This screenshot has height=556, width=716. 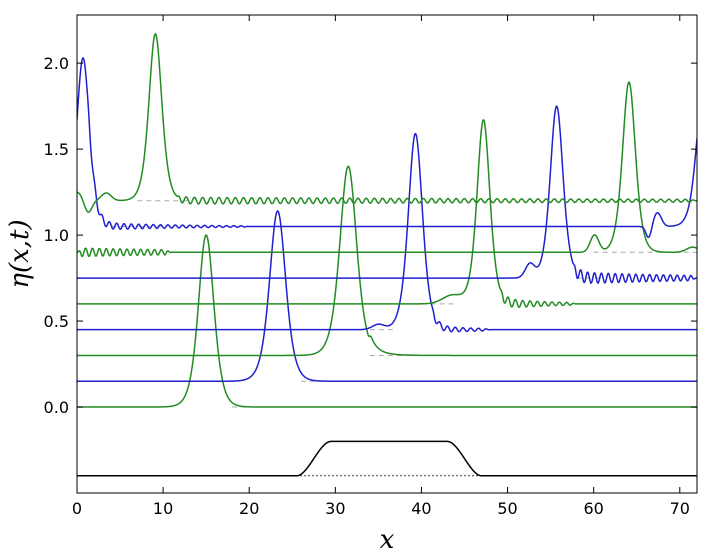 What do you see at coordinates (593, 508) in the screenshot?
I see `x-tick-label-6: 60` at bounding box center [593, 508].